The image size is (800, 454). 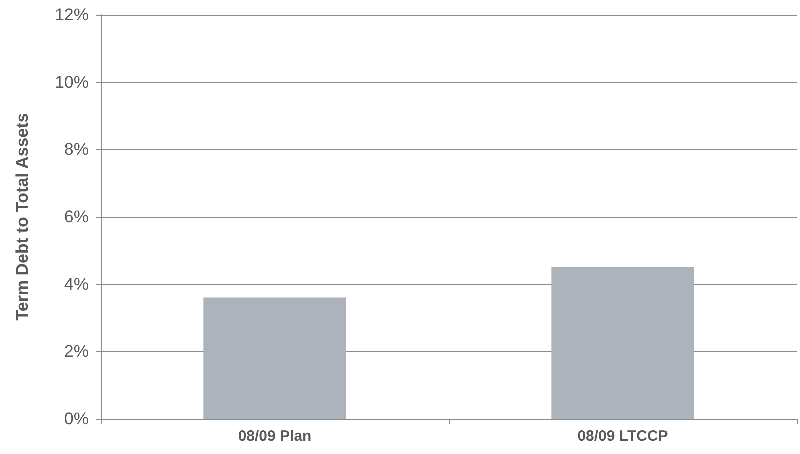 I want to click on y-axis-title: Term Debt to Total Assets, so click(x=22, y=217).